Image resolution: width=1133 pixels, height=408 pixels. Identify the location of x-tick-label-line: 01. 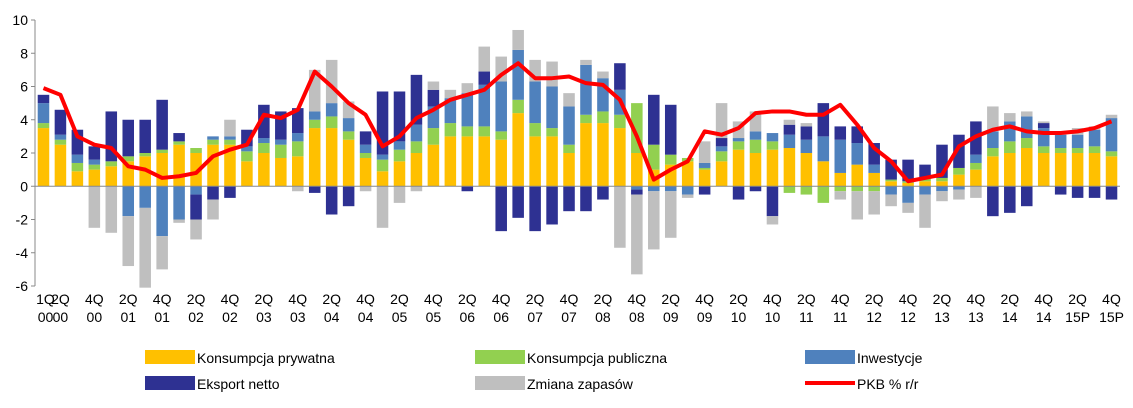
(162, 317).